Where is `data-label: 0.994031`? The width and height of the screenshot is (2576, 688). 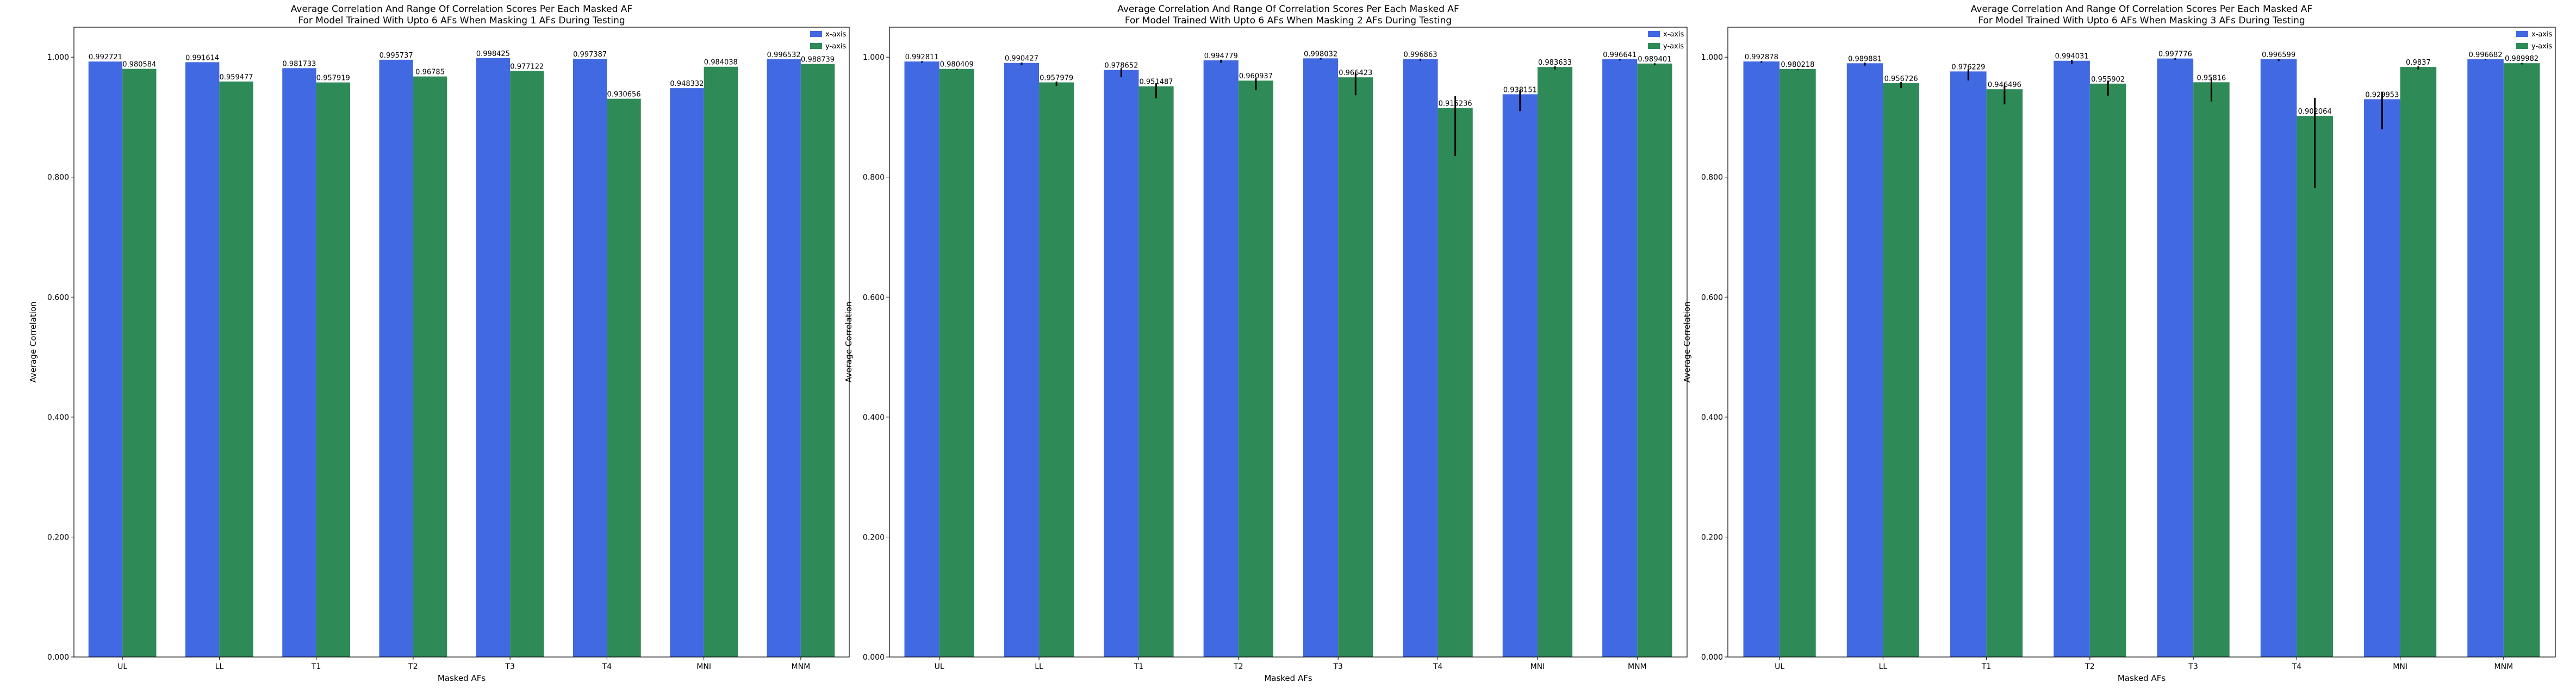
data-label: 0.994031 is located at coordinates (2072, 57).